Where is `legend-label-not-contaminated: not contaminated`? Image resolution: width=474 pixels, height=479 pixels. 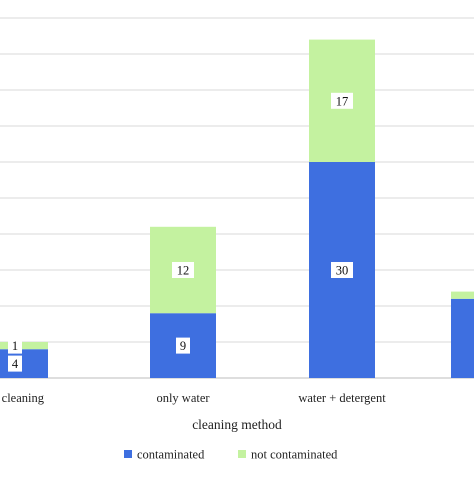
legend-label-not-contaminated: not contaminated is located at coordinates (294, 455).